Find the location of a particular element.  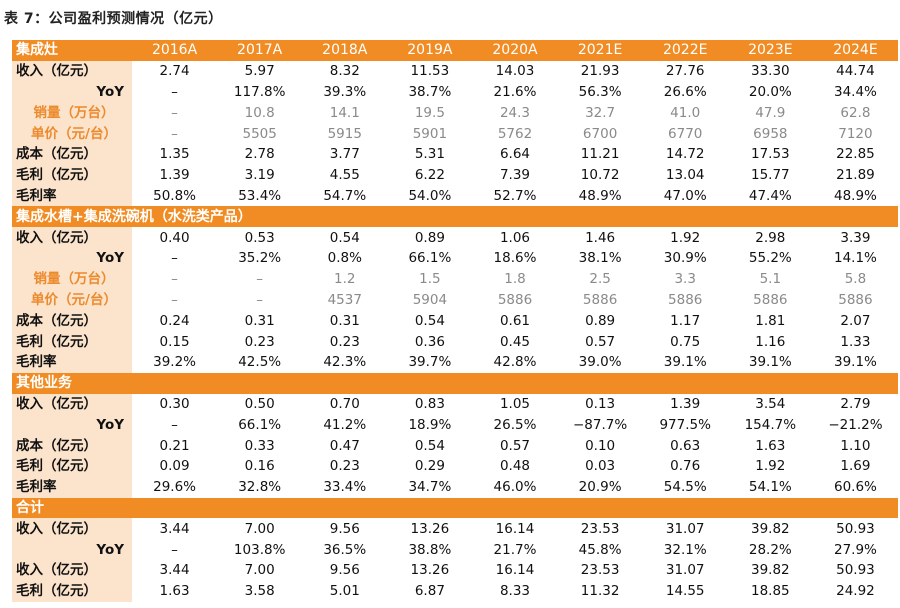

table-cell: 31.07 is located at coordinates (685, 570).